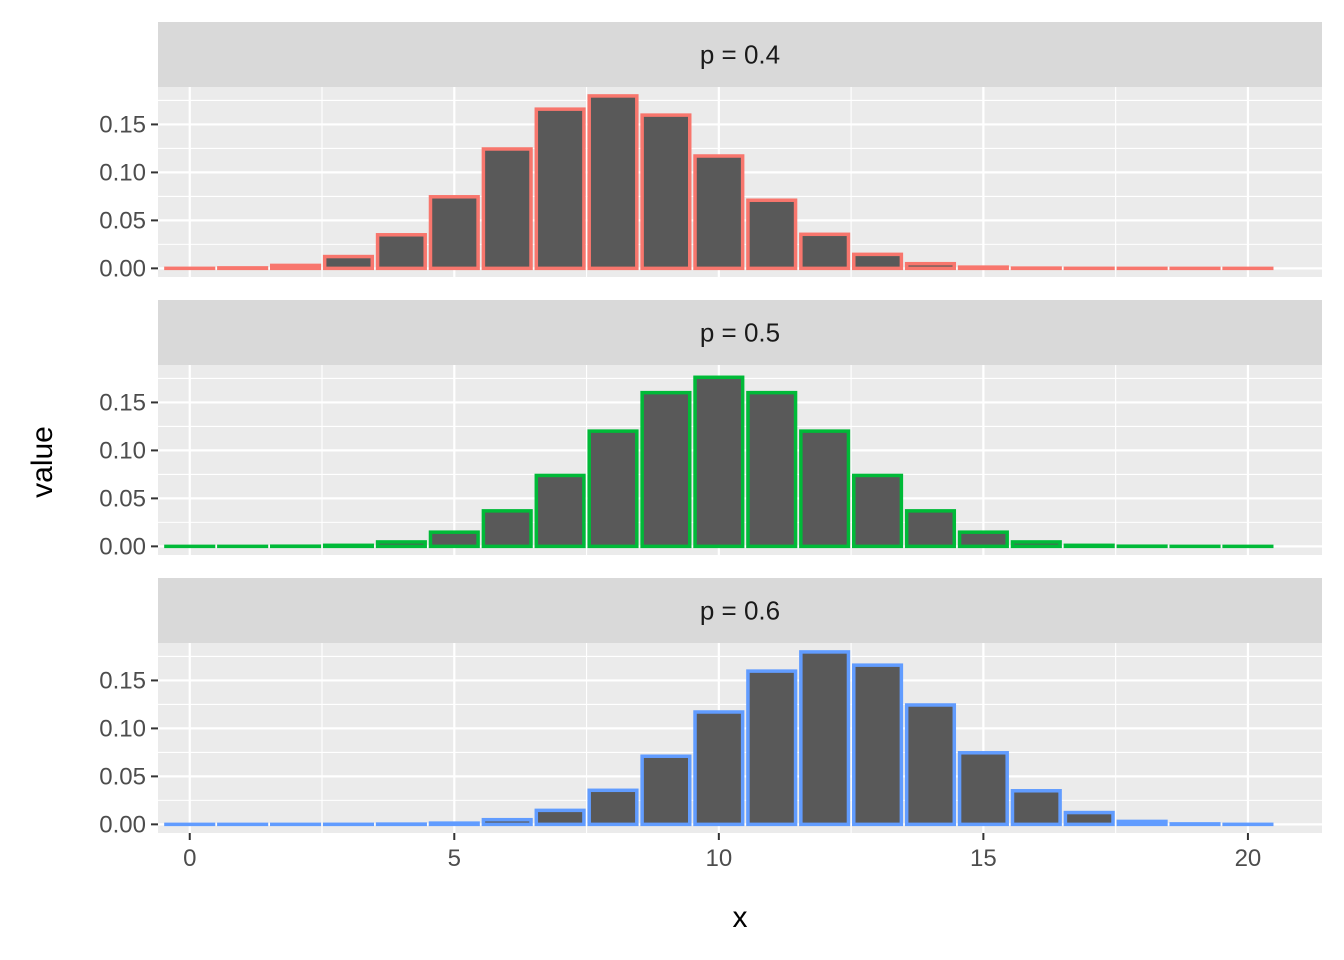 The height and width of the screenshot is (960, 1344). What do you see at coordinates (1248, 858) in the screenshot?
I see `x-tick-label: 20` at bounding box center [1248, 858].